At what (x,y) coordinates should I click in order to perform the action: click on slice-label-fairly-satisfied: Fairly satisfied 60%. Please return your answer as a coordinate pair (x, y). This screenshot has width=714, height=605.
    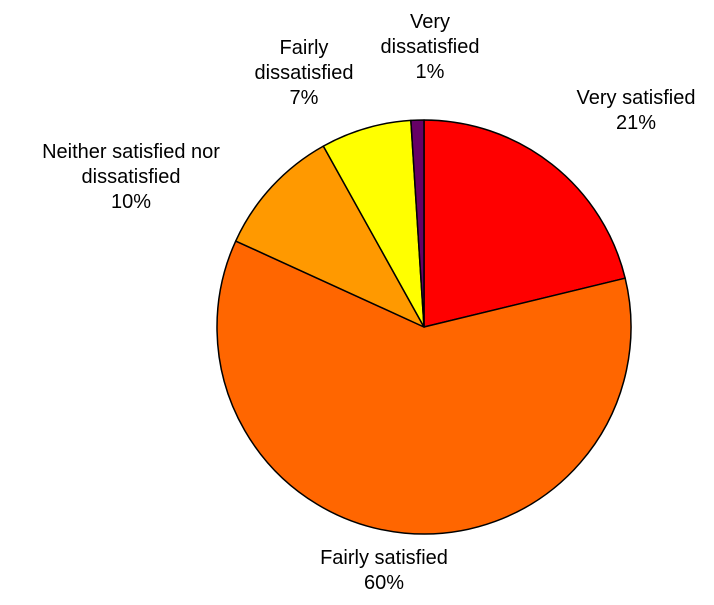
    Looking at the image, I should click on (384, 570).